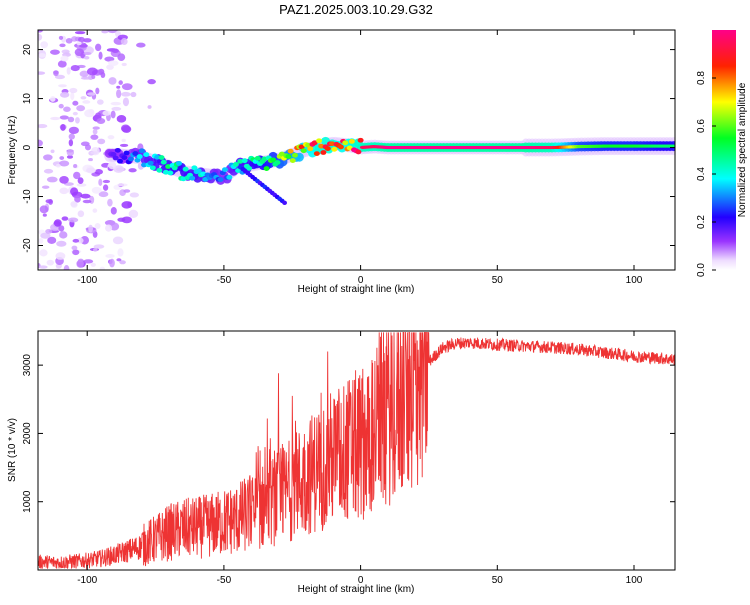  Describe the element at coordinates (361, 580) in the screenshot. I see `snr-xtick-label: 0` at that location.